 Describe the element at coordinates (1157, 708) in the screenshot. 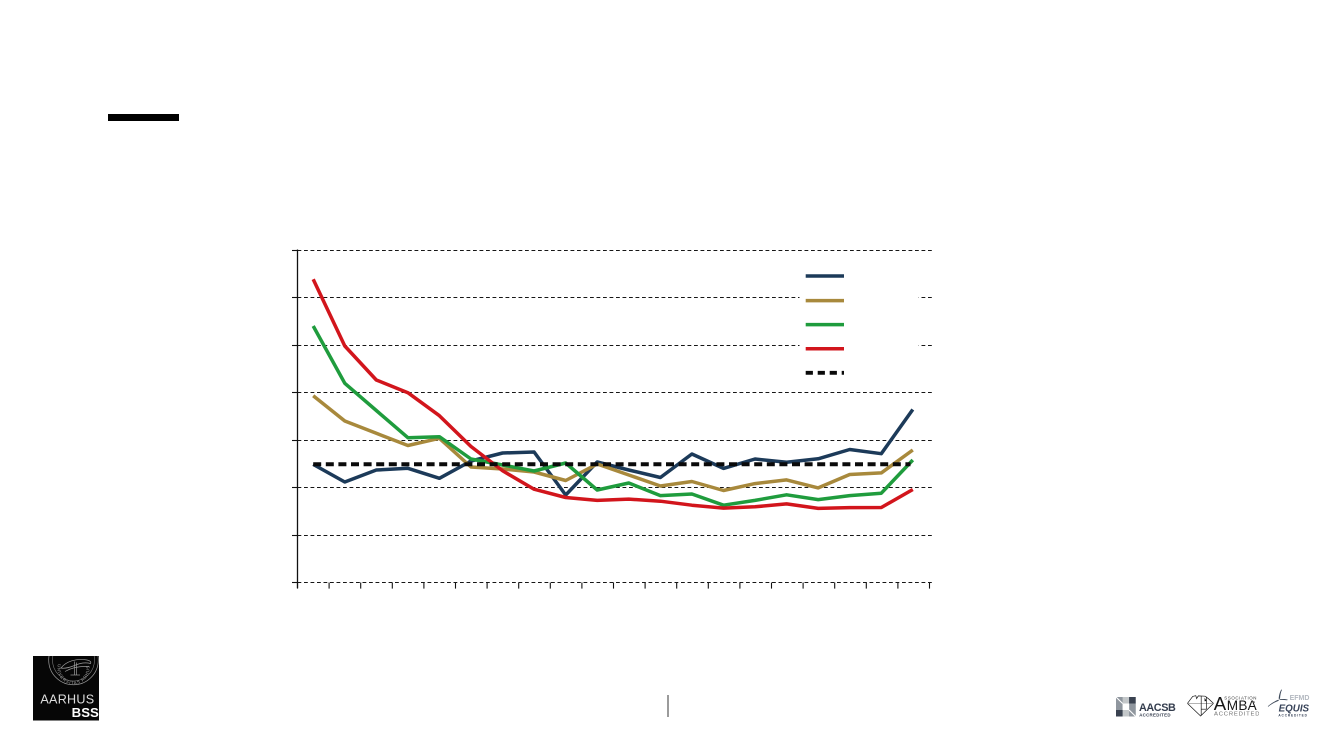

I see `svg-text: AACSB` at that location.